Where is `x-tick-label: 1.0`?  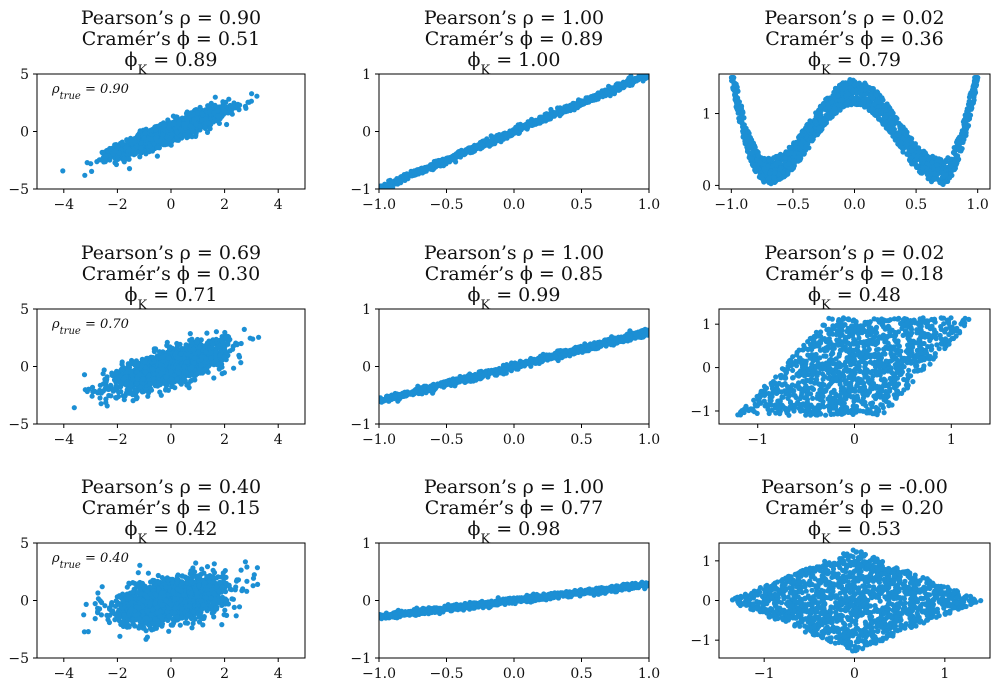 x-tick-label: 1.0 is located at coordinates (978, 205).